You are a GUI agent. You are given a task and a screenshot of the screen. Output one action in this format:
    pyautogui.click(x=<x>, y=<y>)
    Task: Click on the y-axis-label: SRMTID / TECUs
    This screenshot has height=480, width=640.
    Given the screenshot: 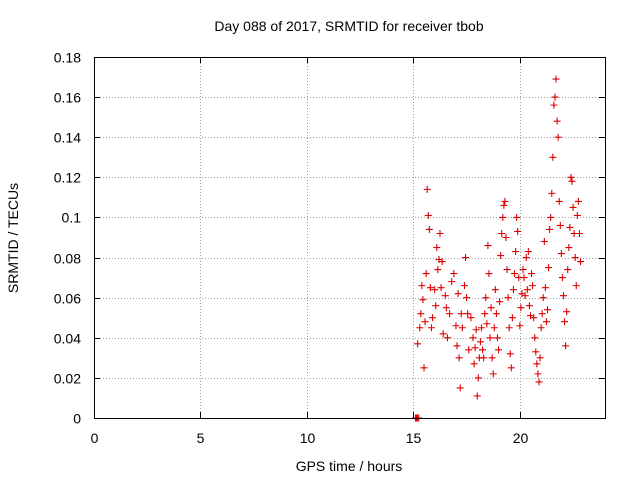 What is the action you would take?
    pyautogui.click(x=13, y=238)
    